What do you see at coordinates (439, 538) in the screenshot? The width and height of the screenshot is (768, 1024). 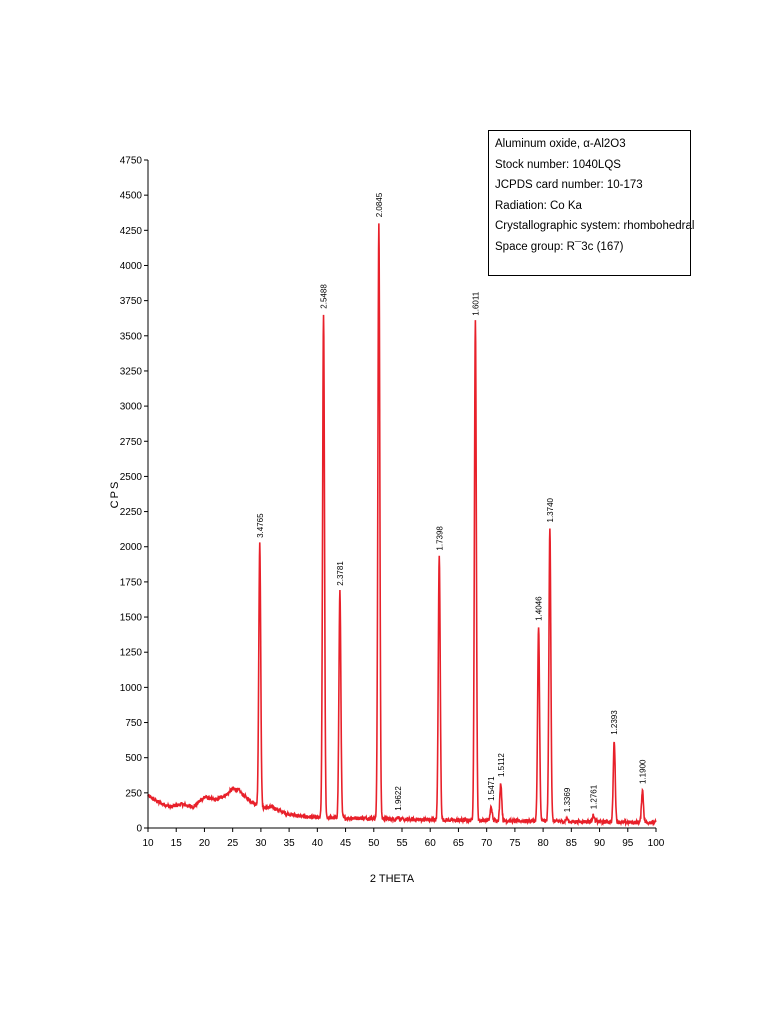 I see `peak-label: 1.7398` at bounding box center [439, 538].